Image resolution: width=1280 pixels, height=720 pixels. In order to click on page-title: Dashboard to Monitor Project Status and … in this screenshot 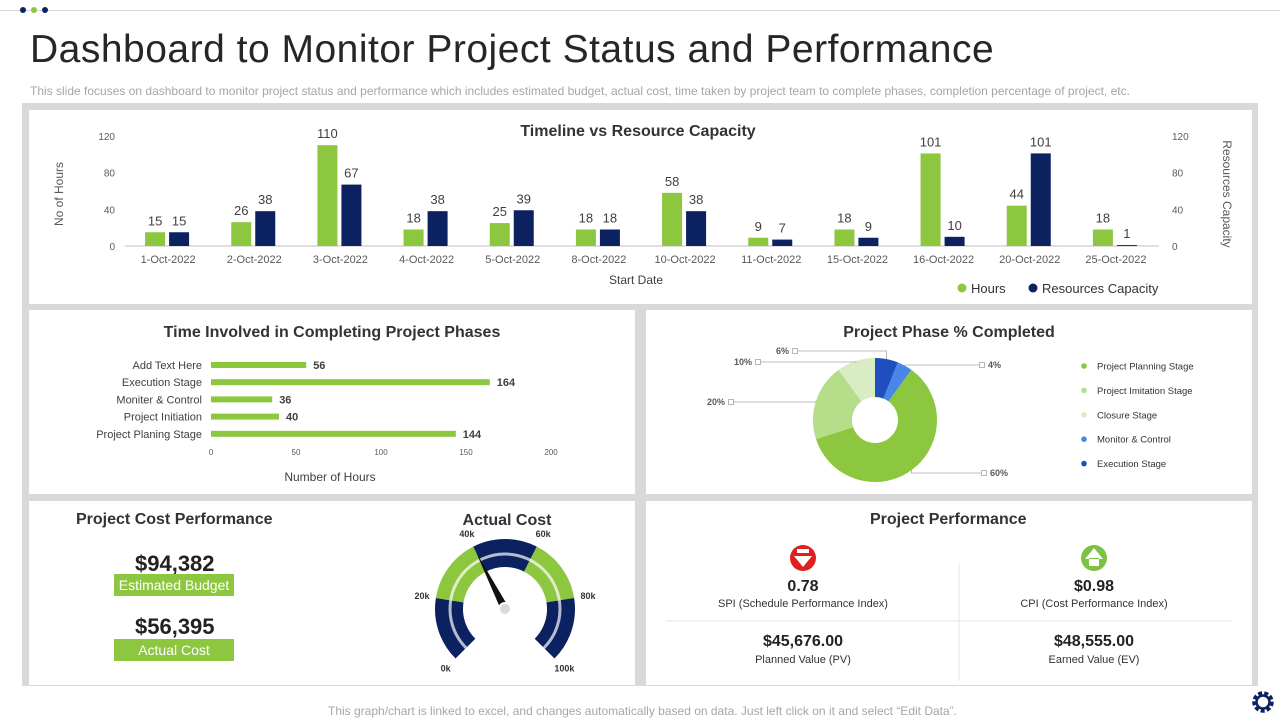, I will do `click(512, 49)`.